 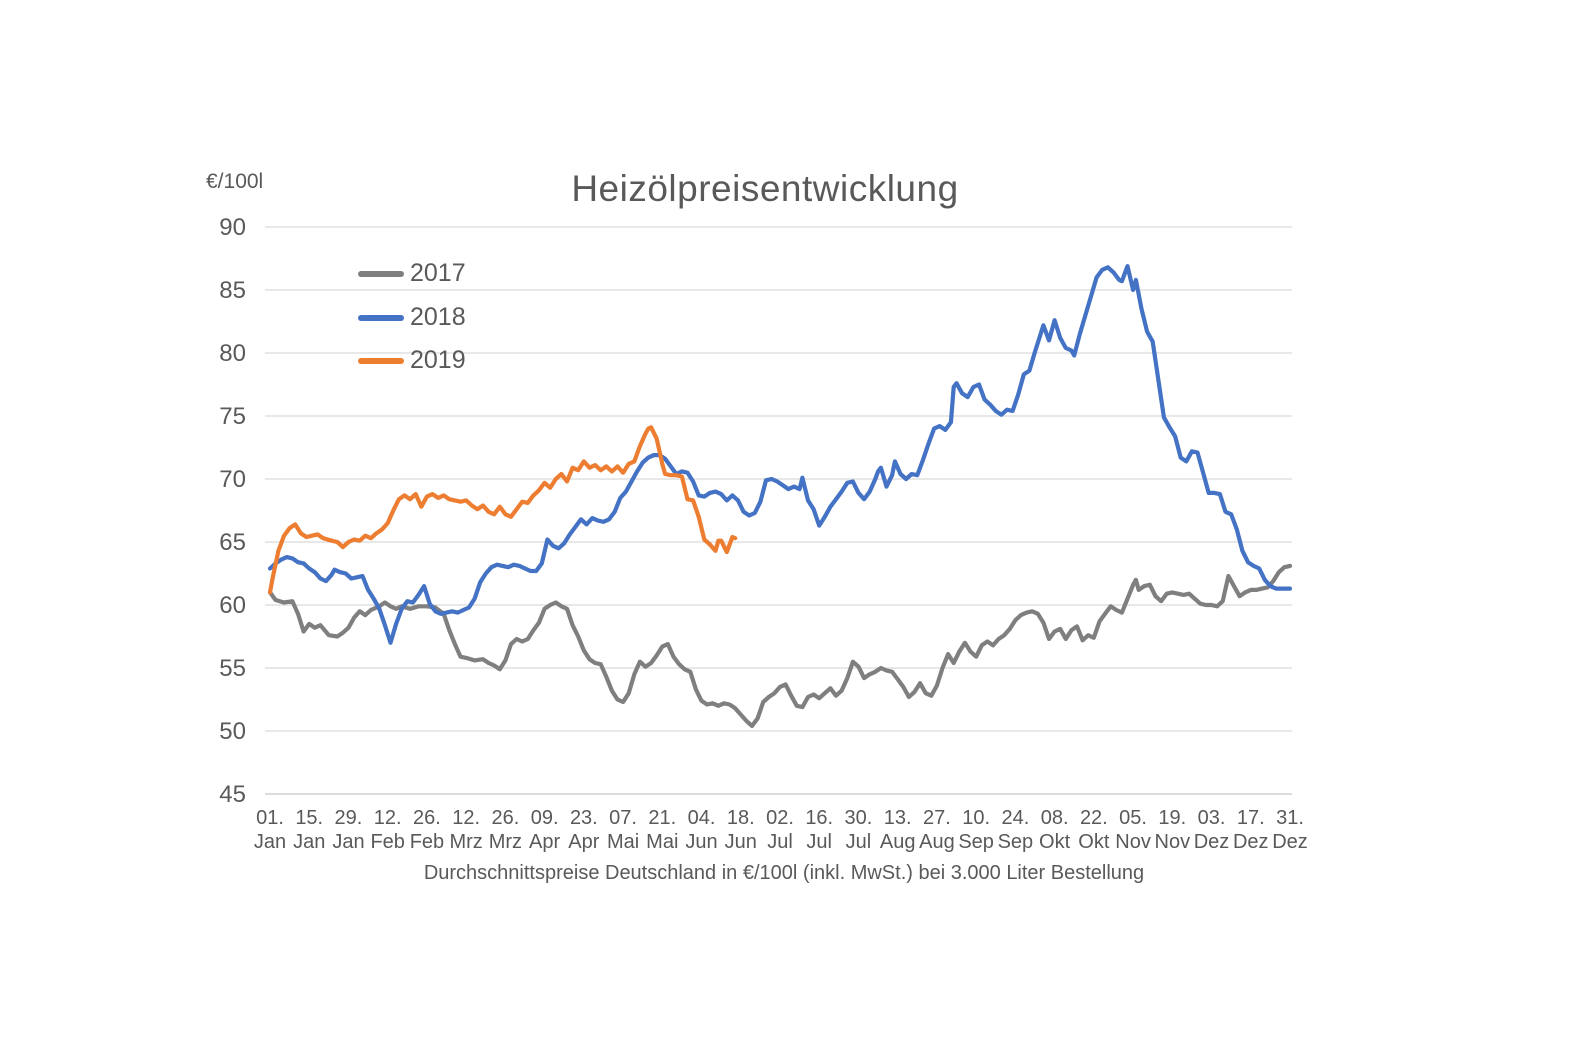 I want to click on x-tick-label-29.Jan: 29. Jan, so click(x=348, y=830).